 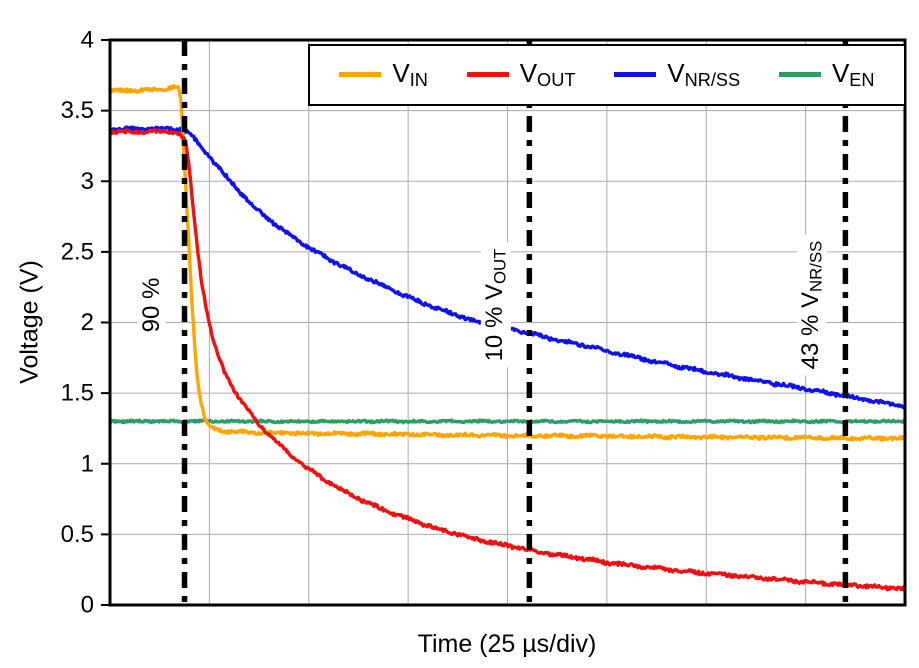 I want to click on legend-swatch-vnrss, so click(x=635, y=75).